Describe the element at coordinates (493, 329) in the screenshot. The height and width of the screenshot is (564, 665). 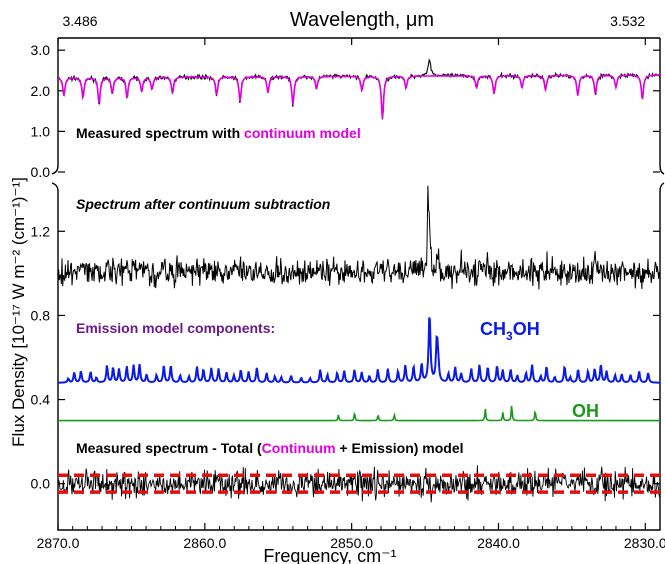
I see `ch3oh-main: CH` at that location.